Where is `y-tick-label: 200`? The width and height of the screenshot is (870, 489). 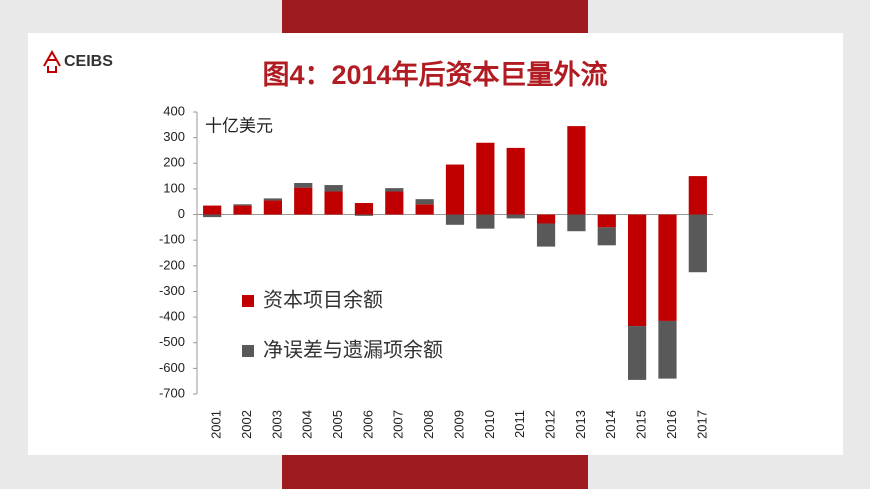 y-tick-label: 200 is located at coordinates (174, 162).